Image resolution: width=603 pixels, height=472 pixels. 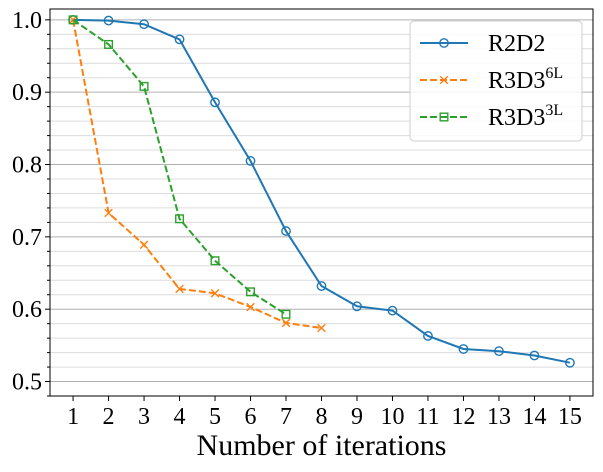 I want to click on x-tick-label: 11, so click(x=427, y=417).